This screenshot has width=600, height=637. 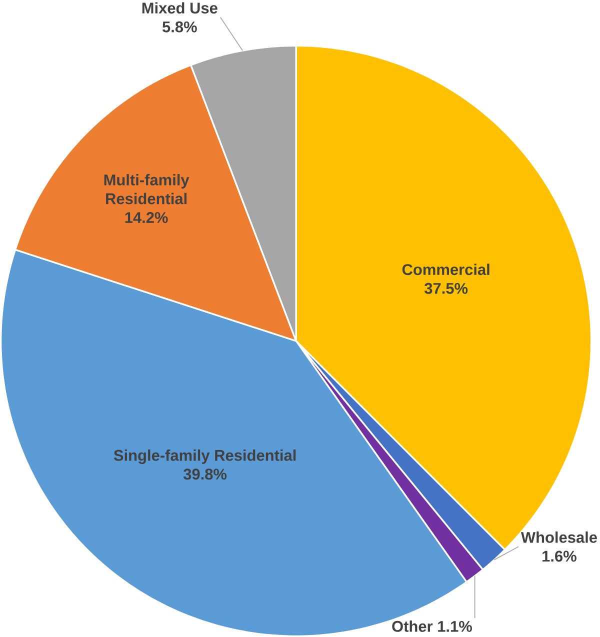 What do you see at coordinates (559, 537) in the screenshot?
I see `slice-label: Wholesale` at bounding box center [559, 537].